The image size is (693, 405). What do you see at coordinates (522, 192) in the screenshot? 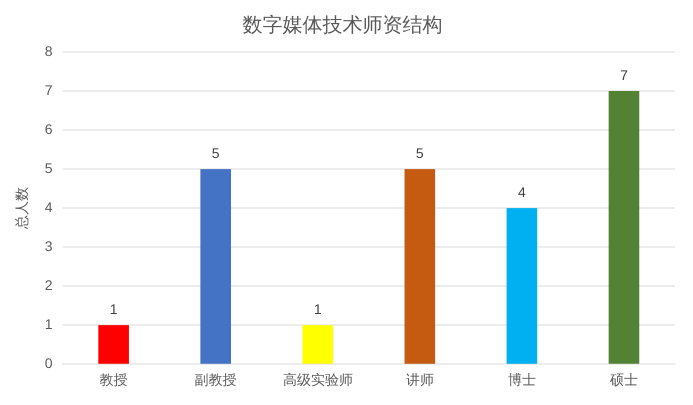
I see `data-label: 4` at bounding box center [522, 192].